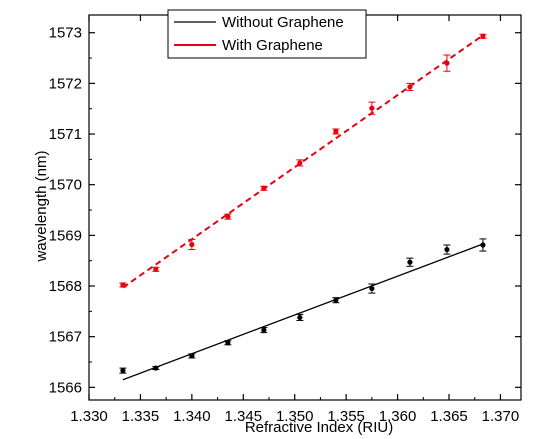 This screenshot has width=537, height=439. What do you see at coordinates (65, 83) in the screenshot?
I see `y-tick-label-6: 1572` at bounding box center [65, 83].